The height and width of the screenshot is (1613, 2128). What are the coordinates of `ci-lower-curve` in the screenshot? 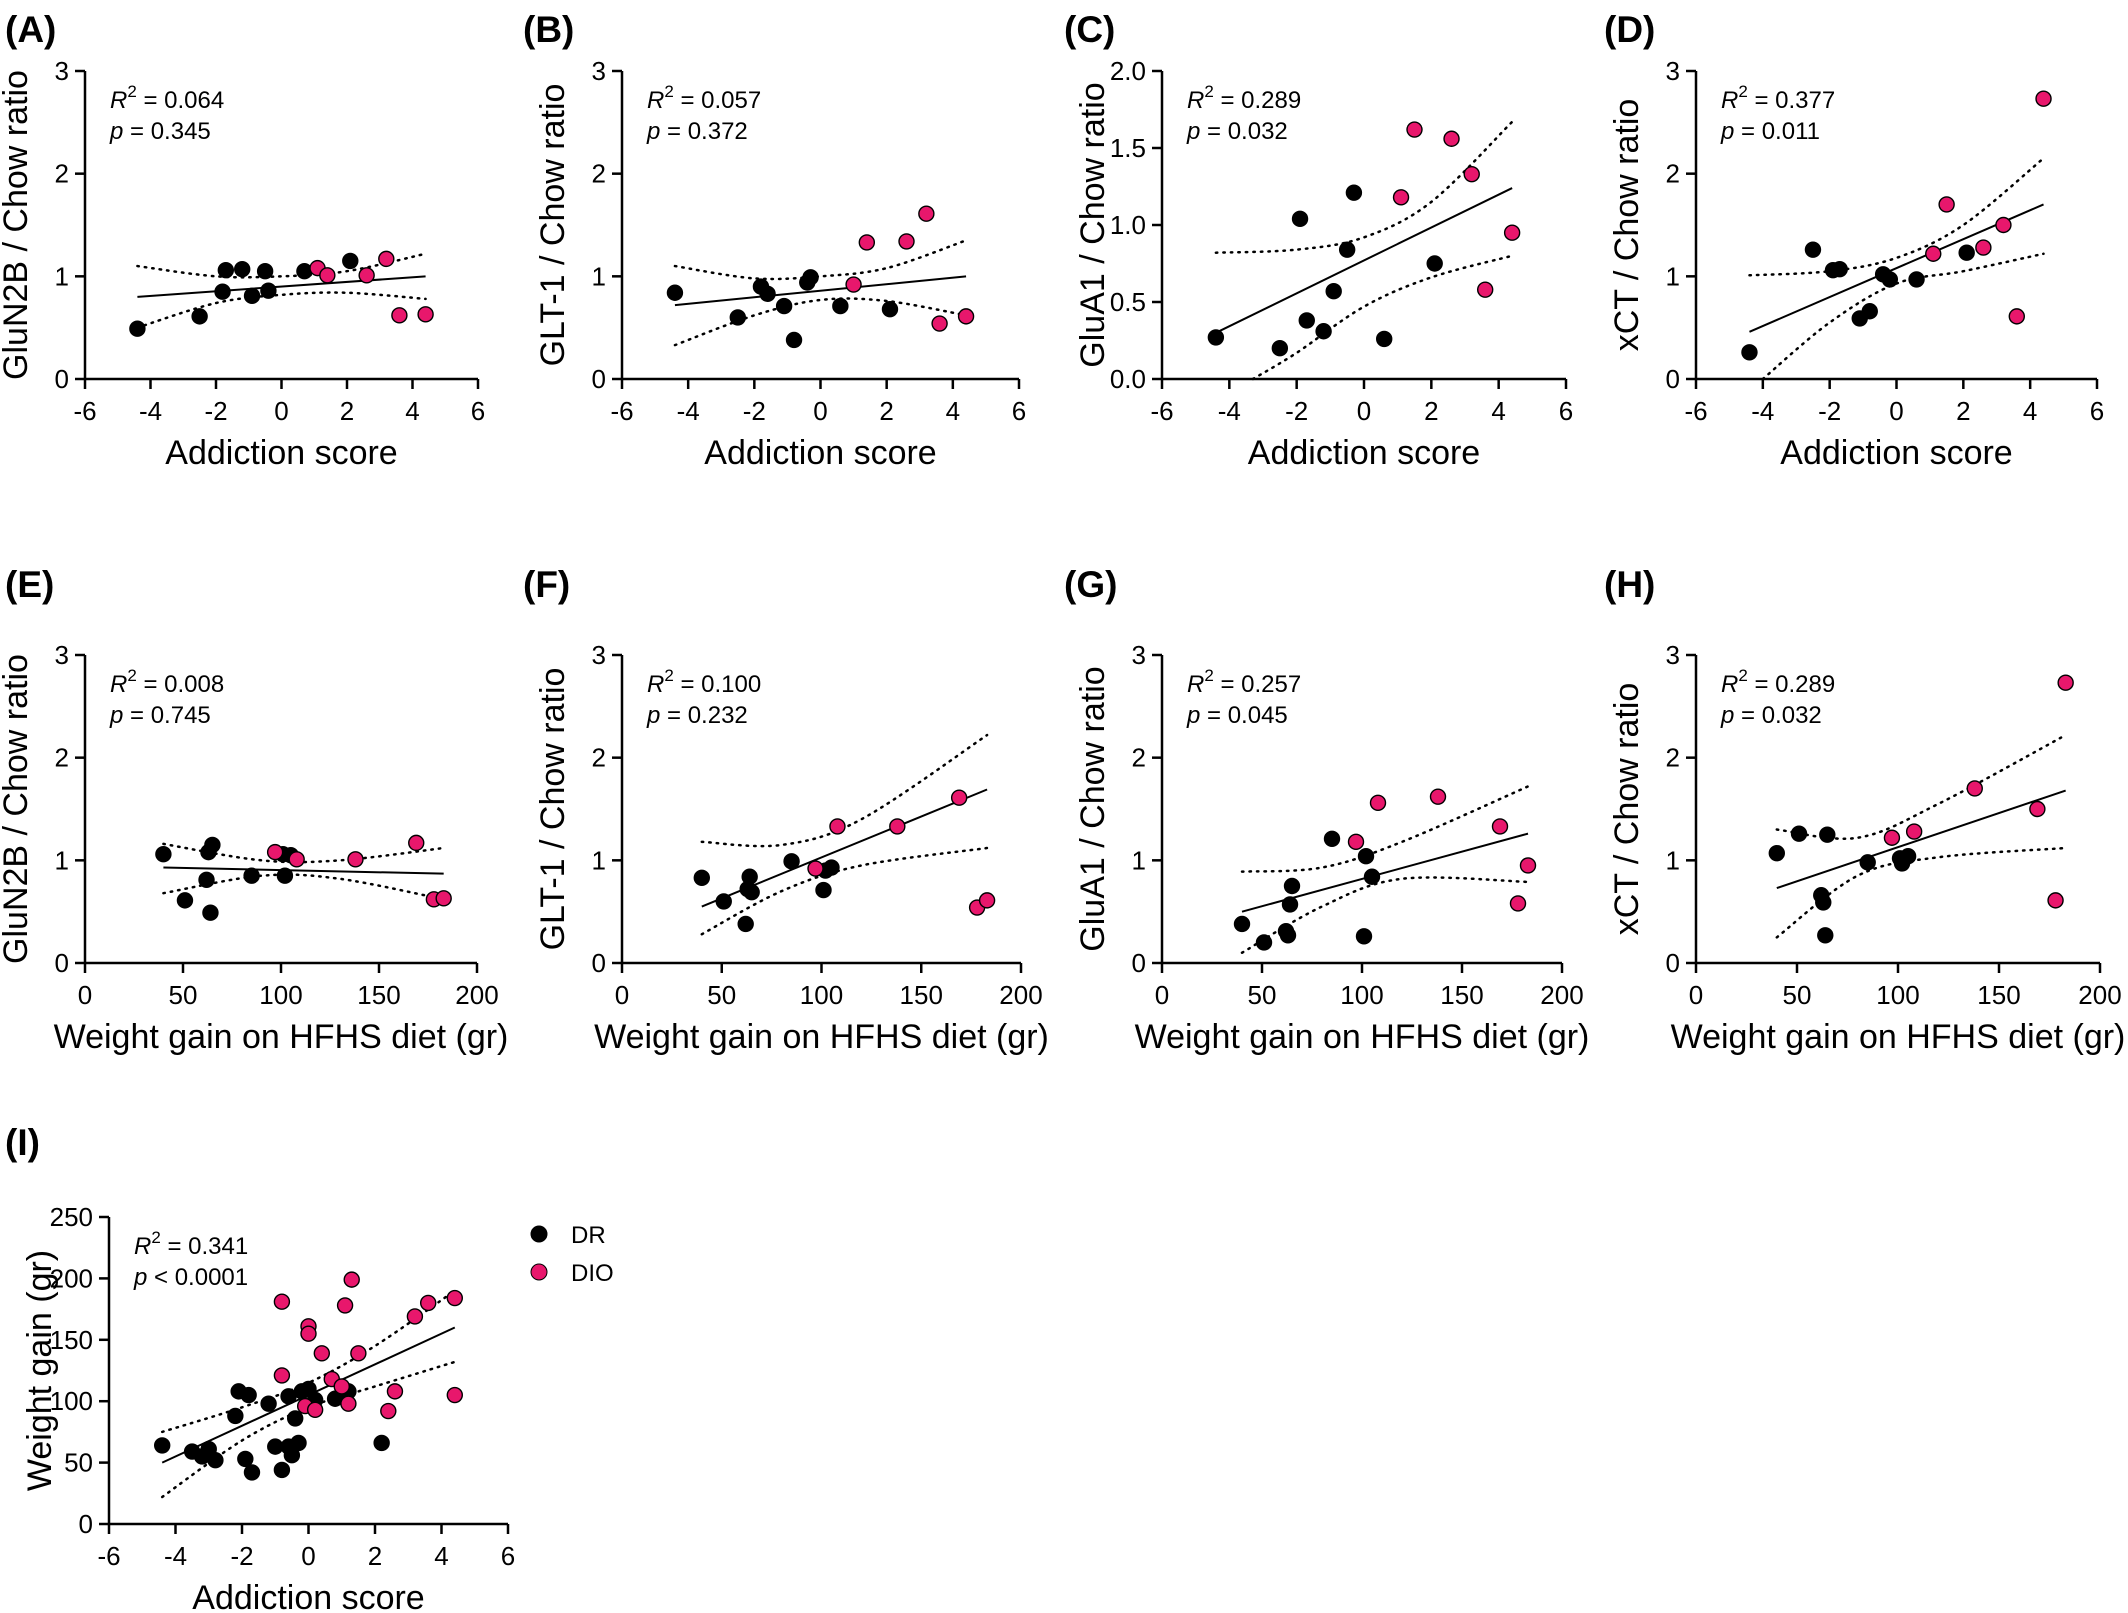 It's located at (1382, 317).